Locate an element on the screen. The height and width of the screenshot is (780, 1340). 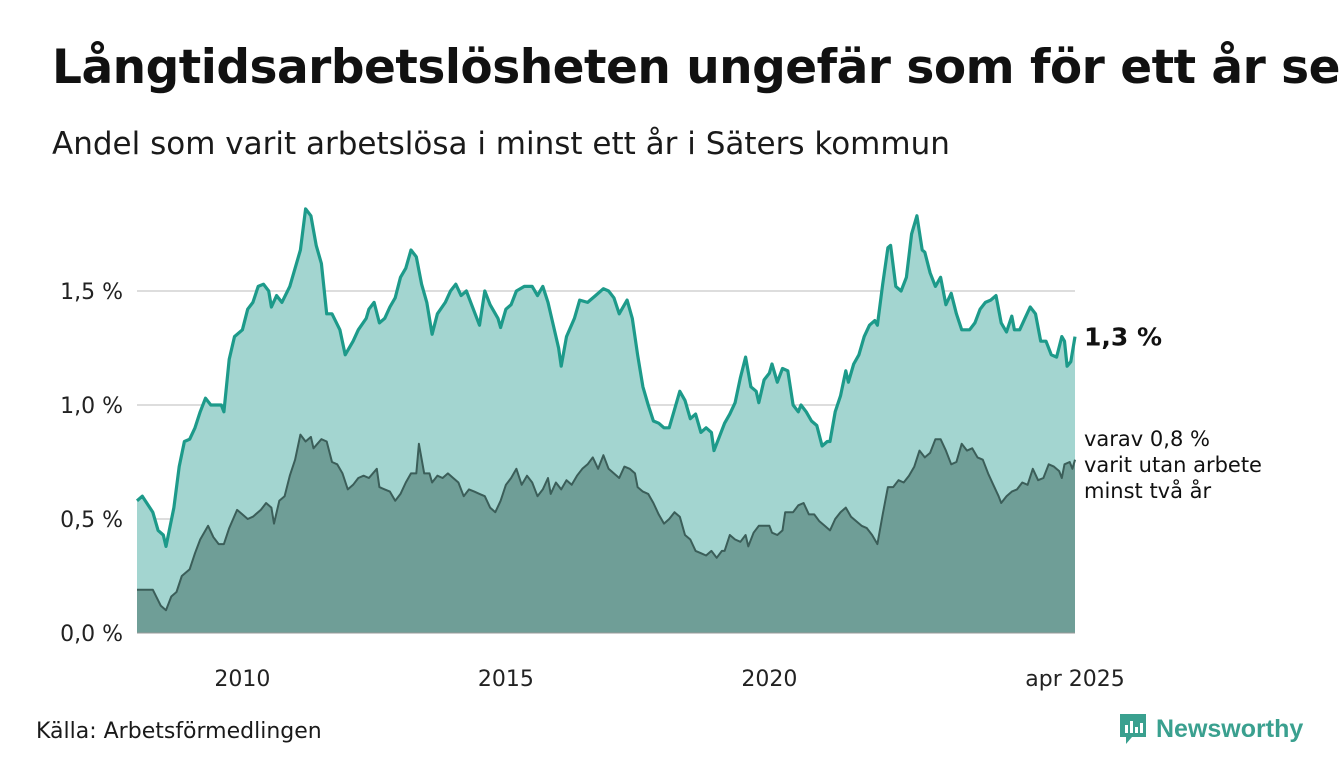
x-axis: 2010 2015 2020 apr 2025 is located at coordinates (669, 679).